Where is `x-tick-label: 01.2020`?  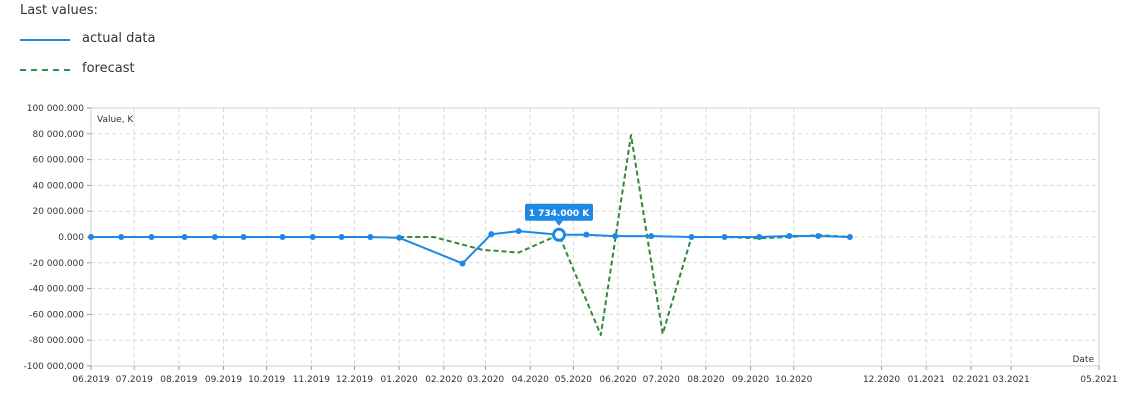 x-tick-label: 01.2020 is located at coordinates (399, 380).